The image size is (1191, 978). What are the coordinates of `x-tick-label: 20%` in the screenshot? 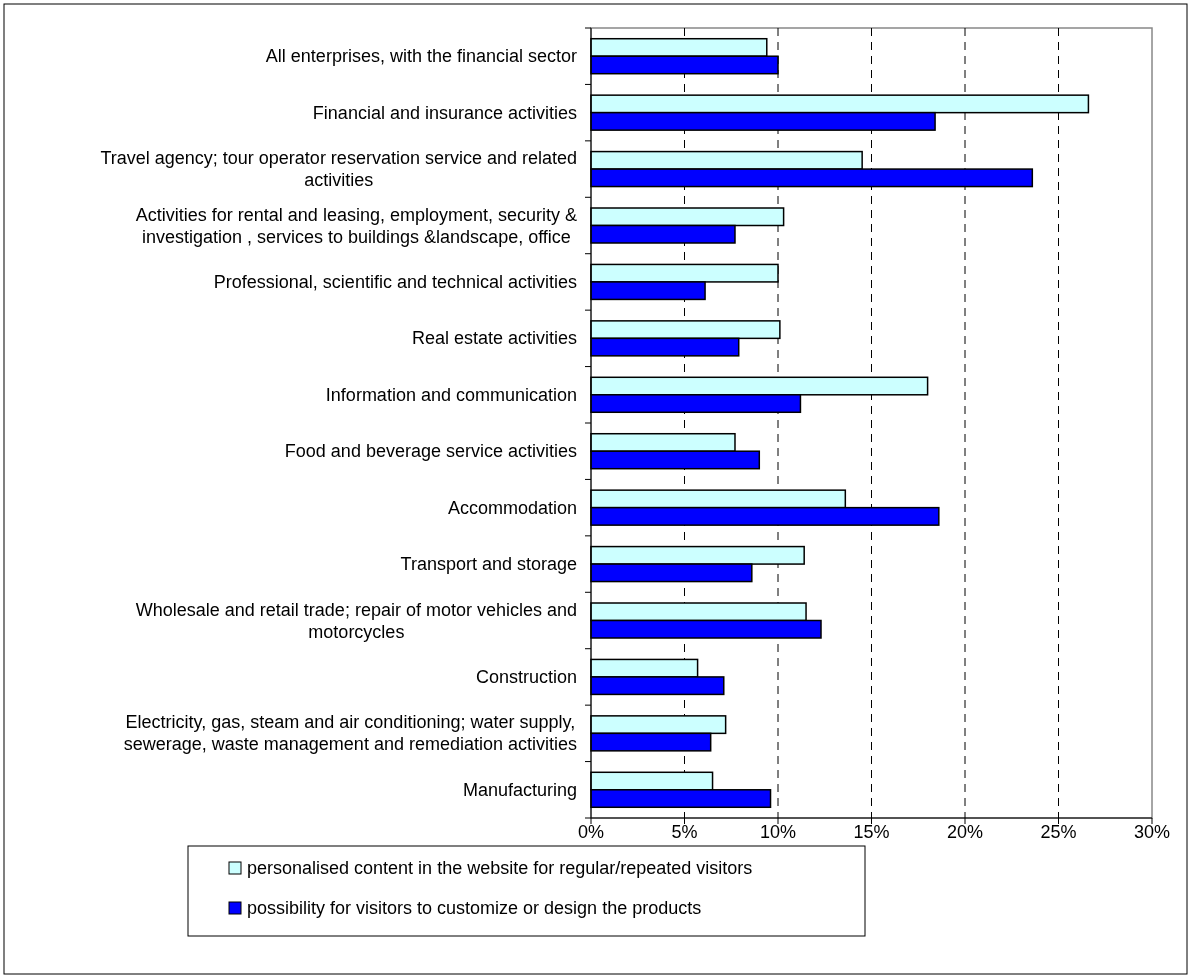 It's located at (965, 832).